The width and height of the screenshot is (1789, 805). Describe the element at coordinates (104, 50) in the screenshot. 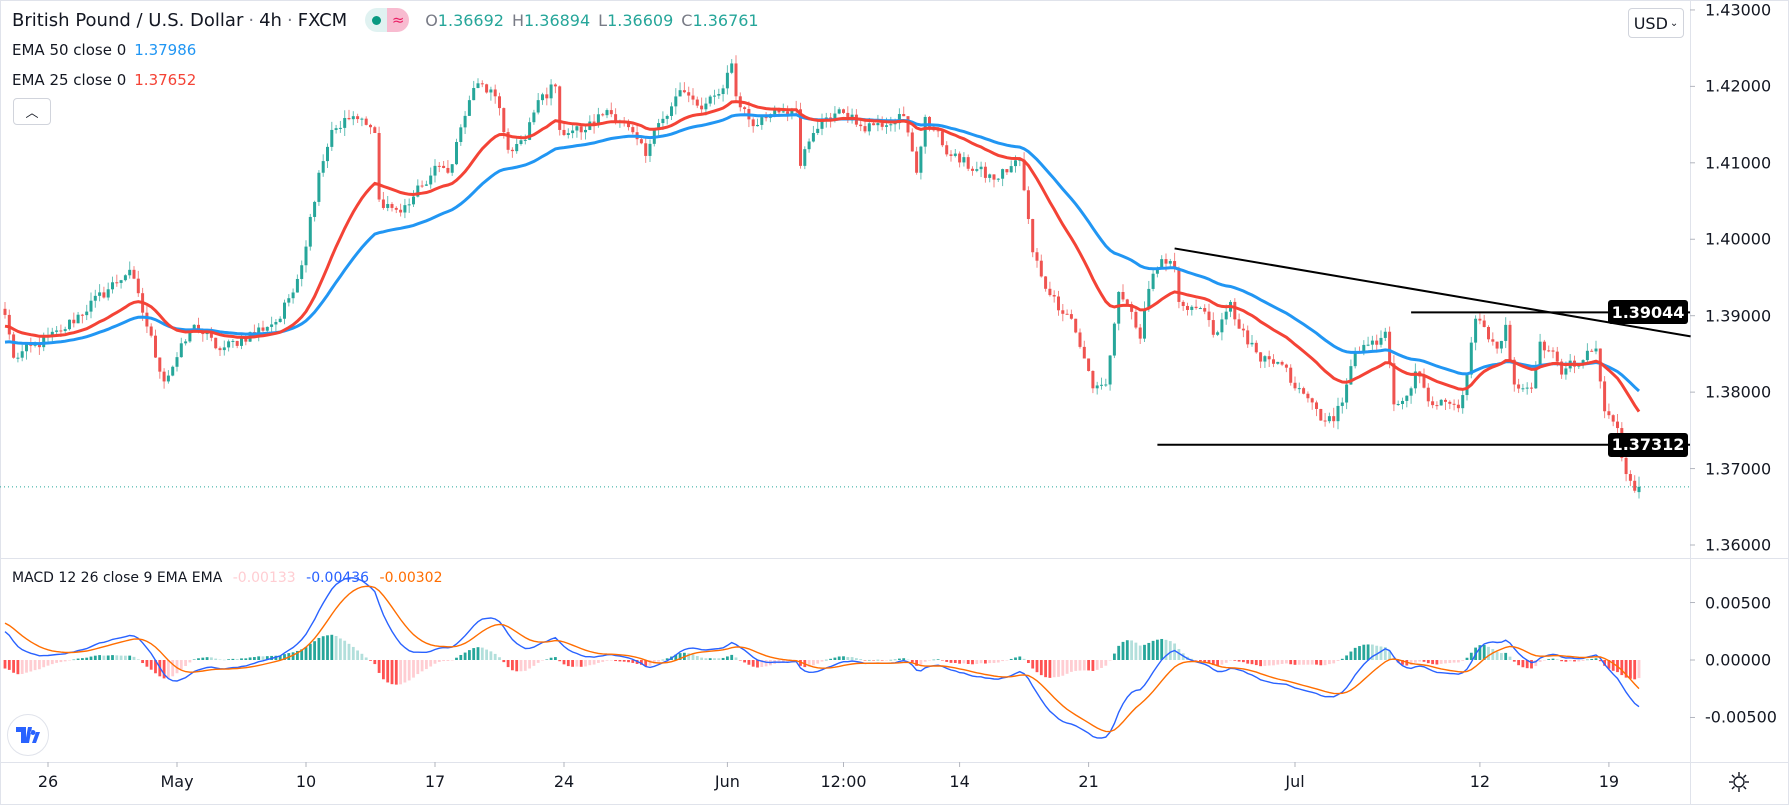

I see `ema50-legend: EMA 50 close 0 1.37986` at that location.